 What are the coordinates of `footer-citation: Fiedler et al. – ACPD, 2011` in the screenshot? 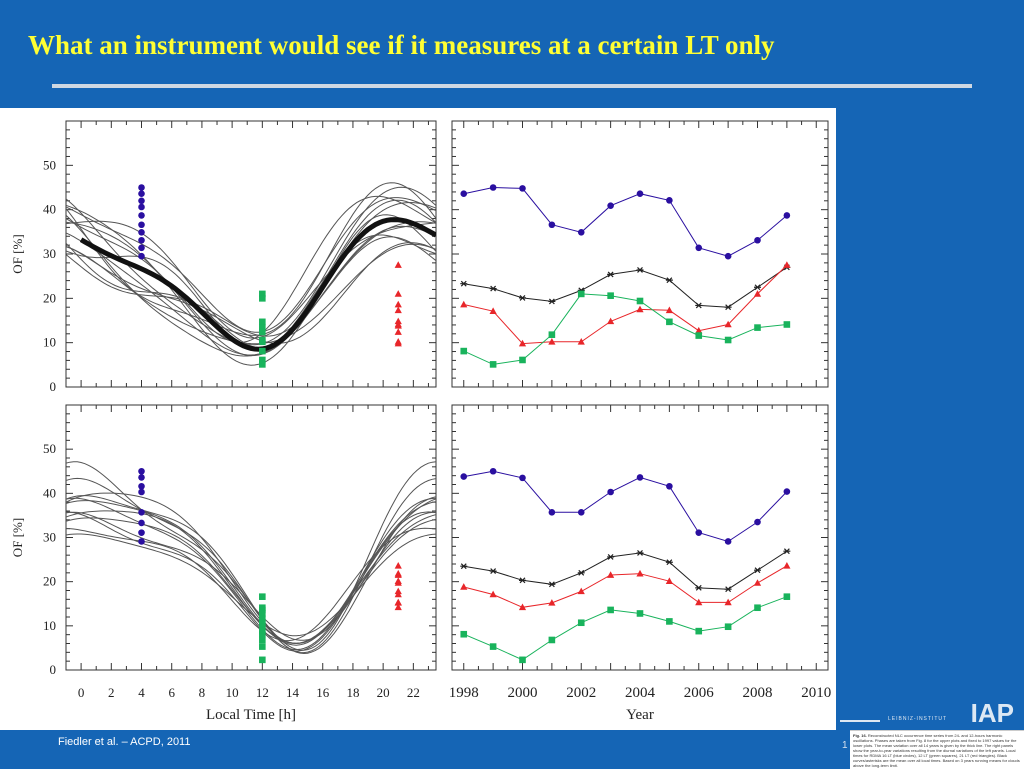 It's located at (124, 742).